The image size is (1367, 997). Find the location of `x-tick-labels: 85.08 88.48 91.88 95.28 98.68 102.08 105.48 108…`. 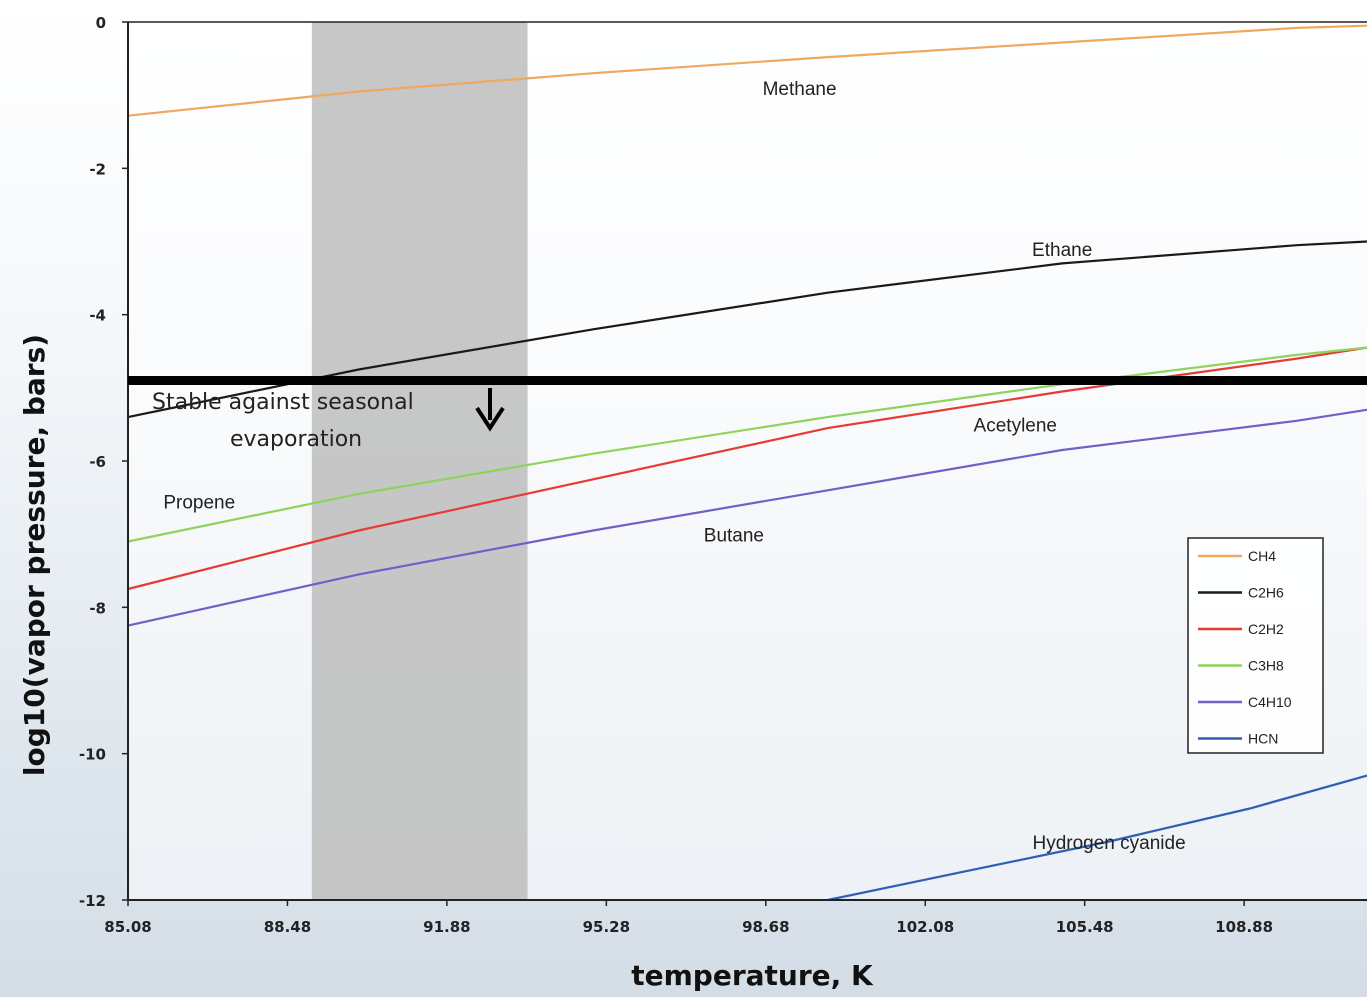

x-tick-labels: 85.08 88.48 91.88 95.28 98.68 102.08 105.48 108… is located at coordinates (688, 918).